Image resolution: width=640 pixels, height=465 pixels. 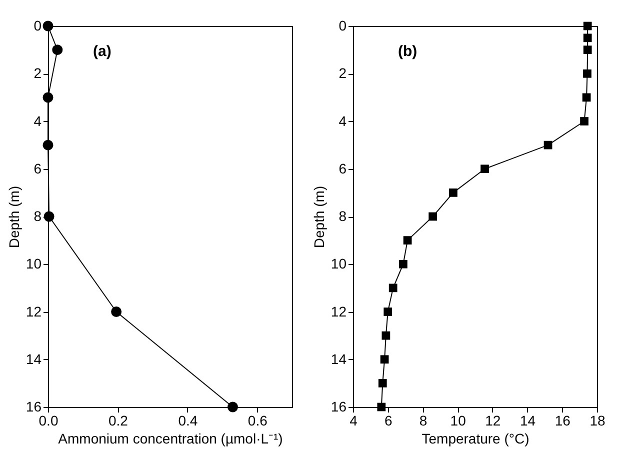 What do you see at coordinates (476, 438) in the screenshot?
I see `x-axis-title: Temperature (°C)` at bounding box center [476, 438].